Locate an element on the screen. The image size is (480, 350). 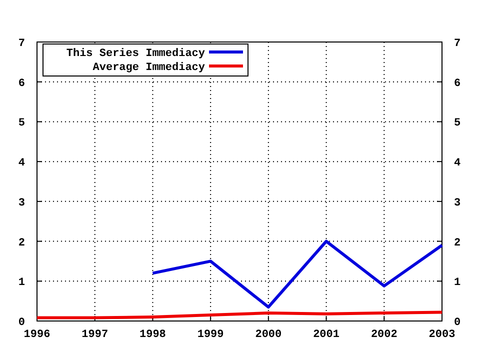
y2-tick-label: 3 is located at coordinates (457, 203).